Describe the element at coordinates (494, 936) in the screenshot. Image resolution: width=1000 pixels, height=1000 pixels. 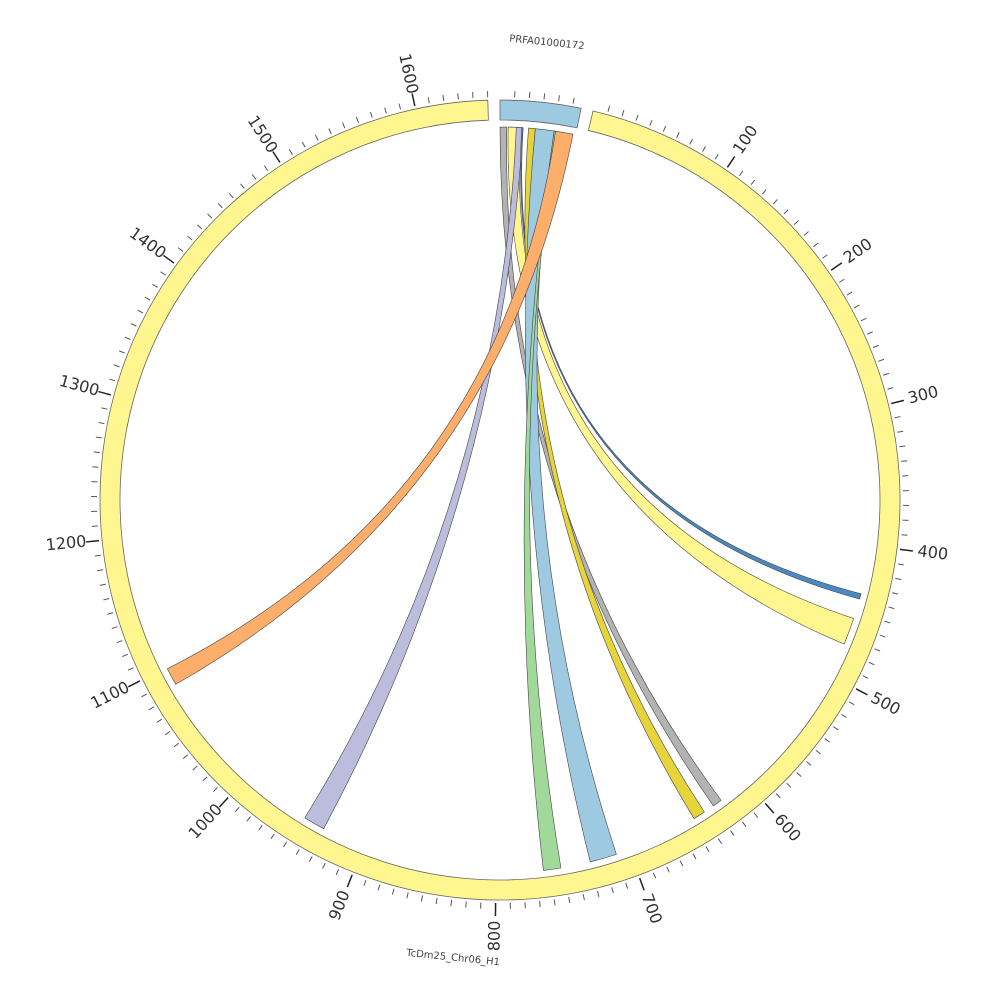
I see `tick-label: 800` at that location.